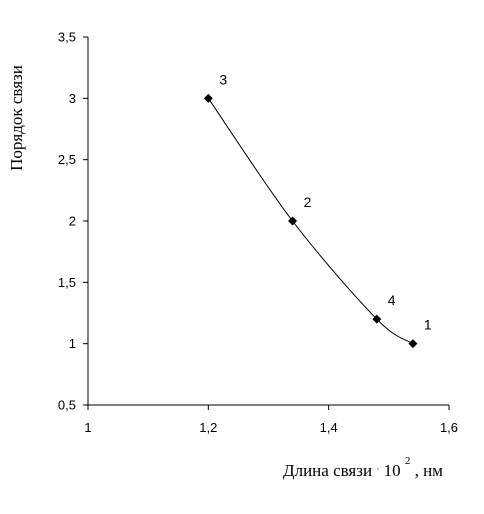 The image size is (484, 514). What do you see at coordinates (208, 427) in the screenshot?
I see `x-tick-label: 1,2` at bounding box center [208, 427].